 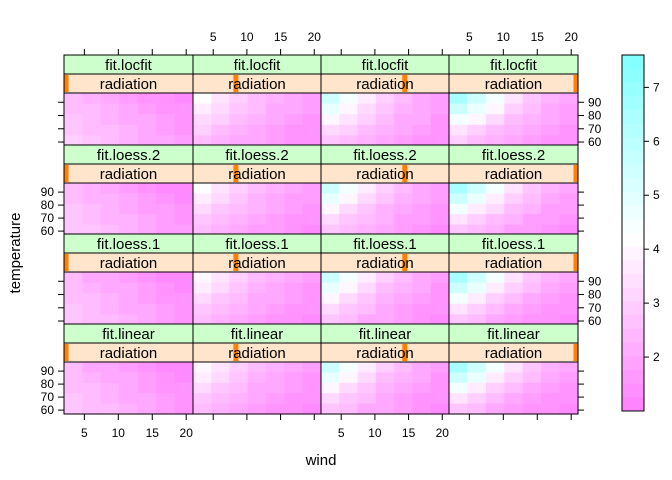 What do you see at coordinates (257, 369) in the screenshot?
I see `panel-3-1: fit.linear radiation` at bounding box center [257, 369].